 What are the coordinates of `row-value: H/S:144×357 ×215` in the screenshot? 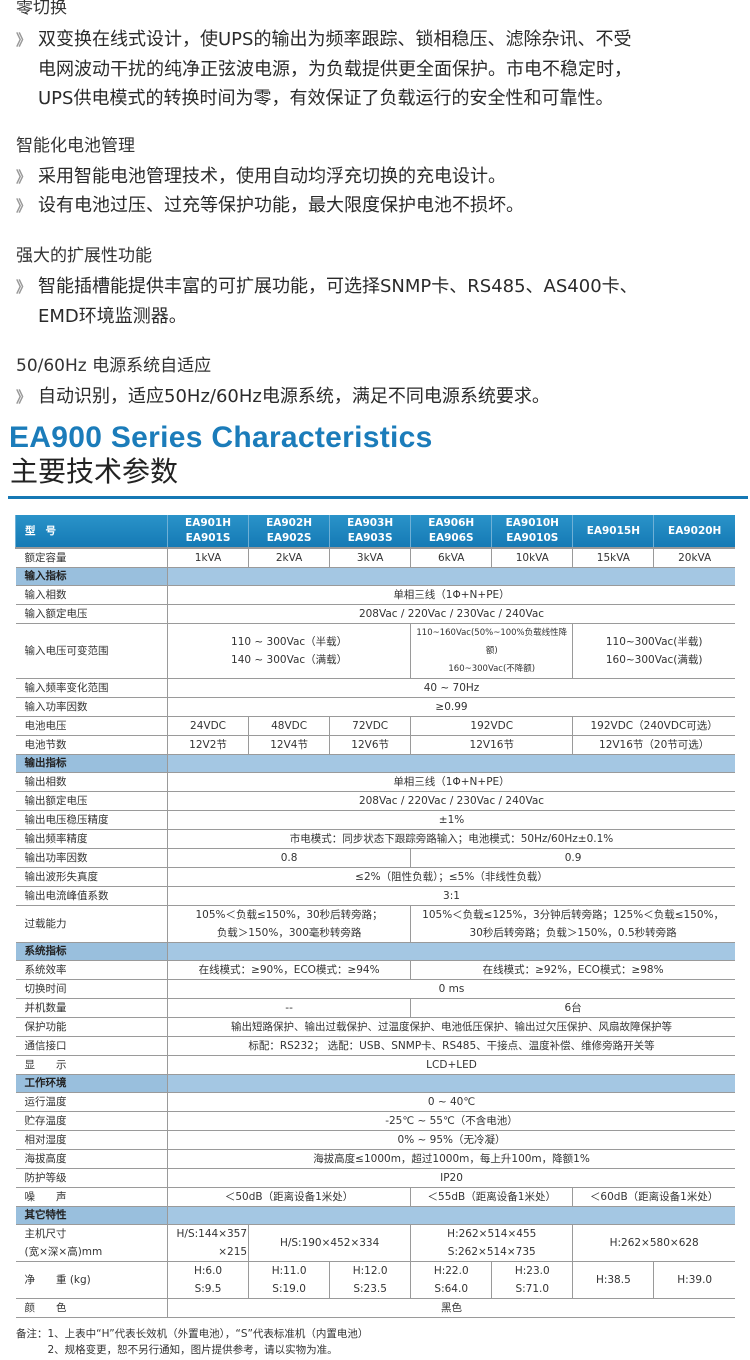 It's located at (207, 1243).